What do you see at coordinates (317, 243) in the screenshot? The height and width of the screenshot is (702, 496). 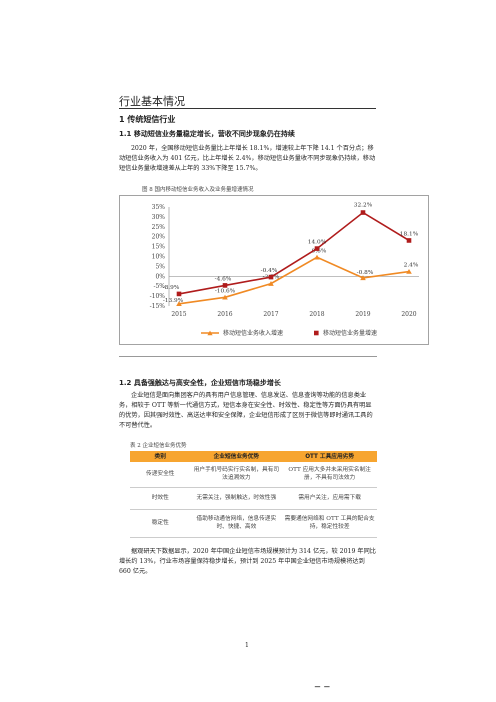 I see `data-label: 14.0%` at bounding box center [317, 243].